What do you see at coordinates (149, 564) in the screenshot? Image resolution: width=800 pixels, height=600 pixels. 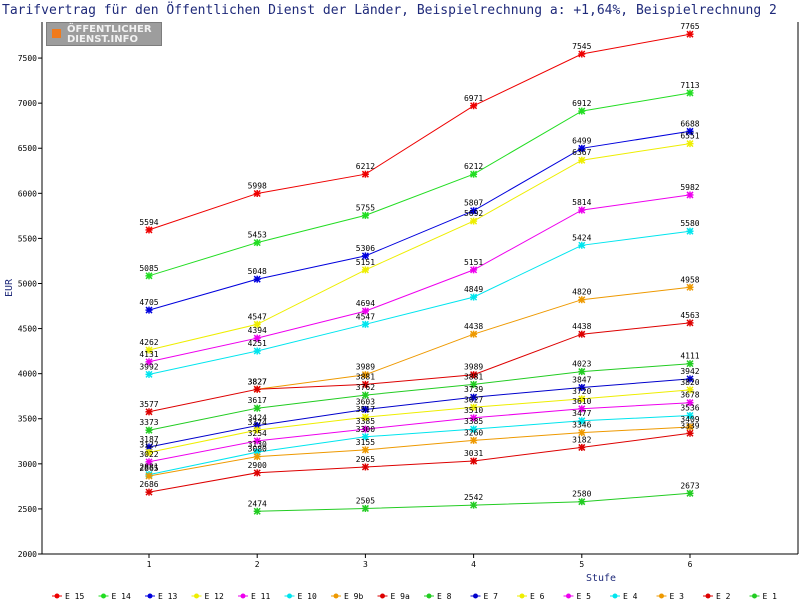 I see `x-tick-label: 1` at bounding box center [149, 564].